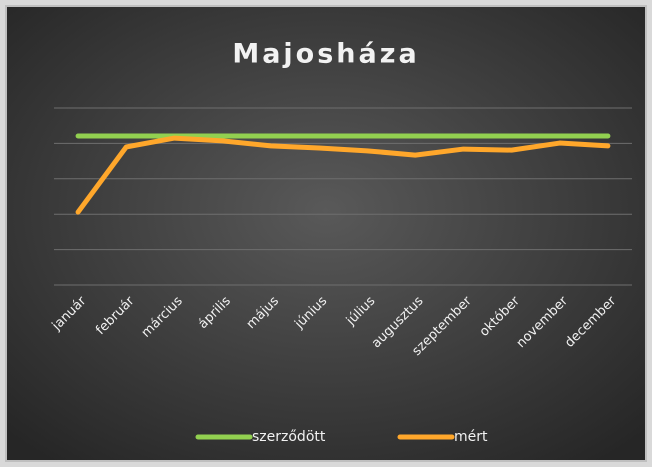 This screenshot has width=652, height=467. Describe the element at coordinates (325, 54) in the screenshot. I see `chart-title: Majosháza` at that location.